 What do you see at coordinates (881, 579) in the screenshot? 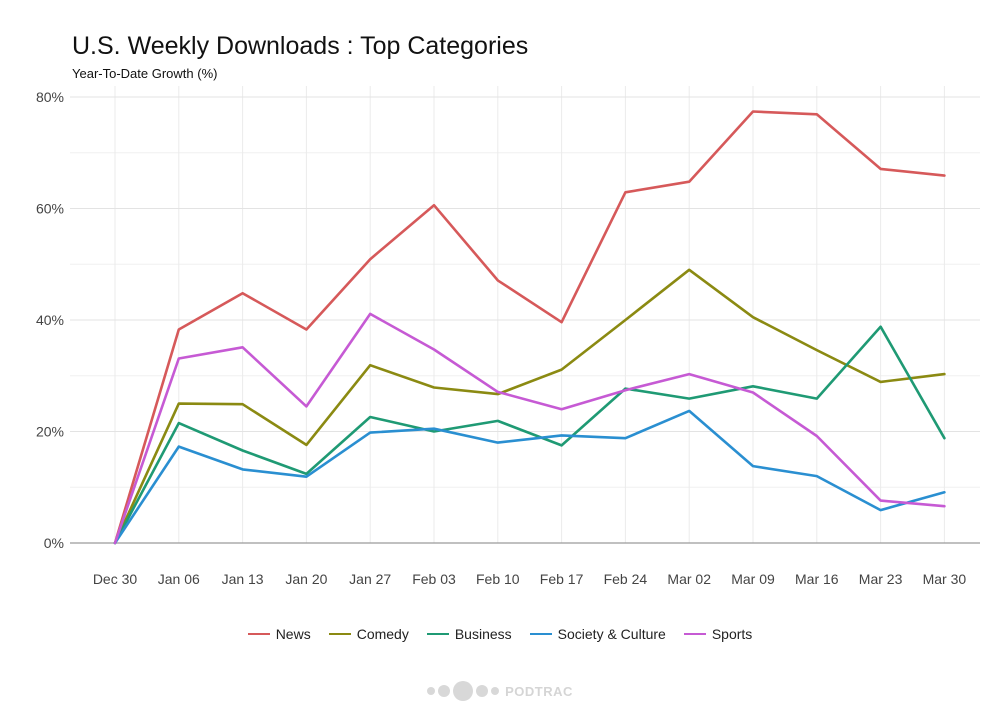
I see `x-tick-label: Mar 23` at bounding box center [881, 579].